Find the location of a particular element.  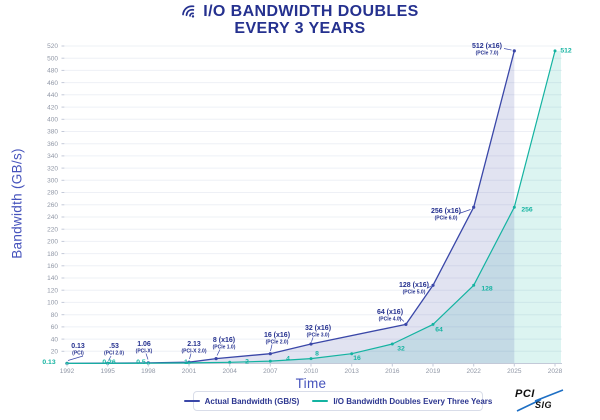

svg-text: 260 is located at coordinates (52, 205).